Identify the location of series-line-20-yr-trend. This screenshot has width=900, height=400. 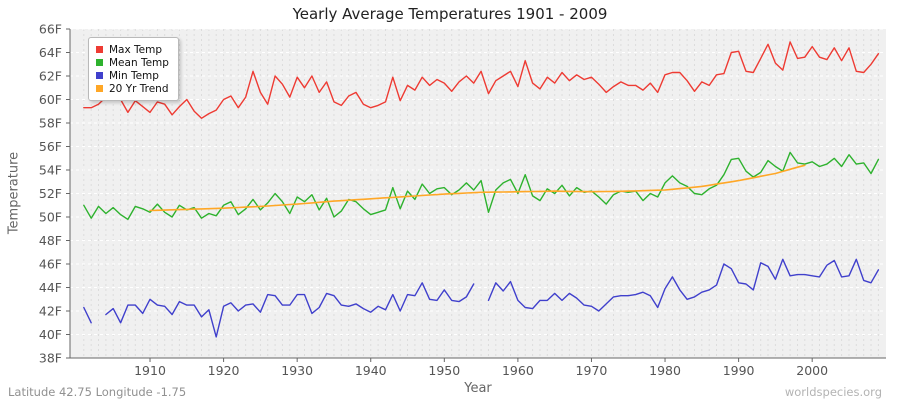
(477, 188).